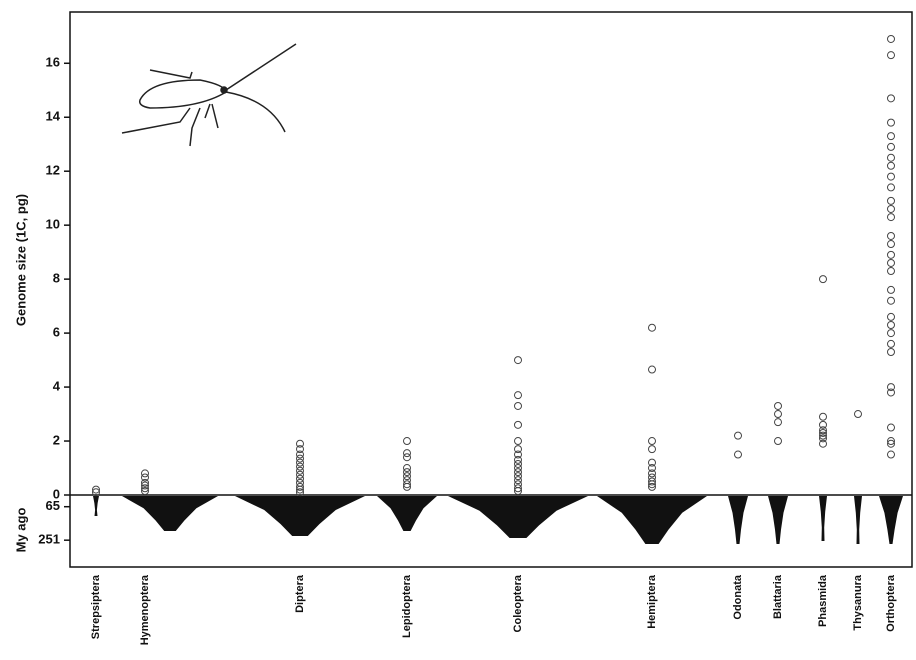 This screenshot has height=660, width=916. What do you see at coordinates (20, 530) in the screenshot?
I see `time-axis-label: My ago` at bounding box center [20, 530].